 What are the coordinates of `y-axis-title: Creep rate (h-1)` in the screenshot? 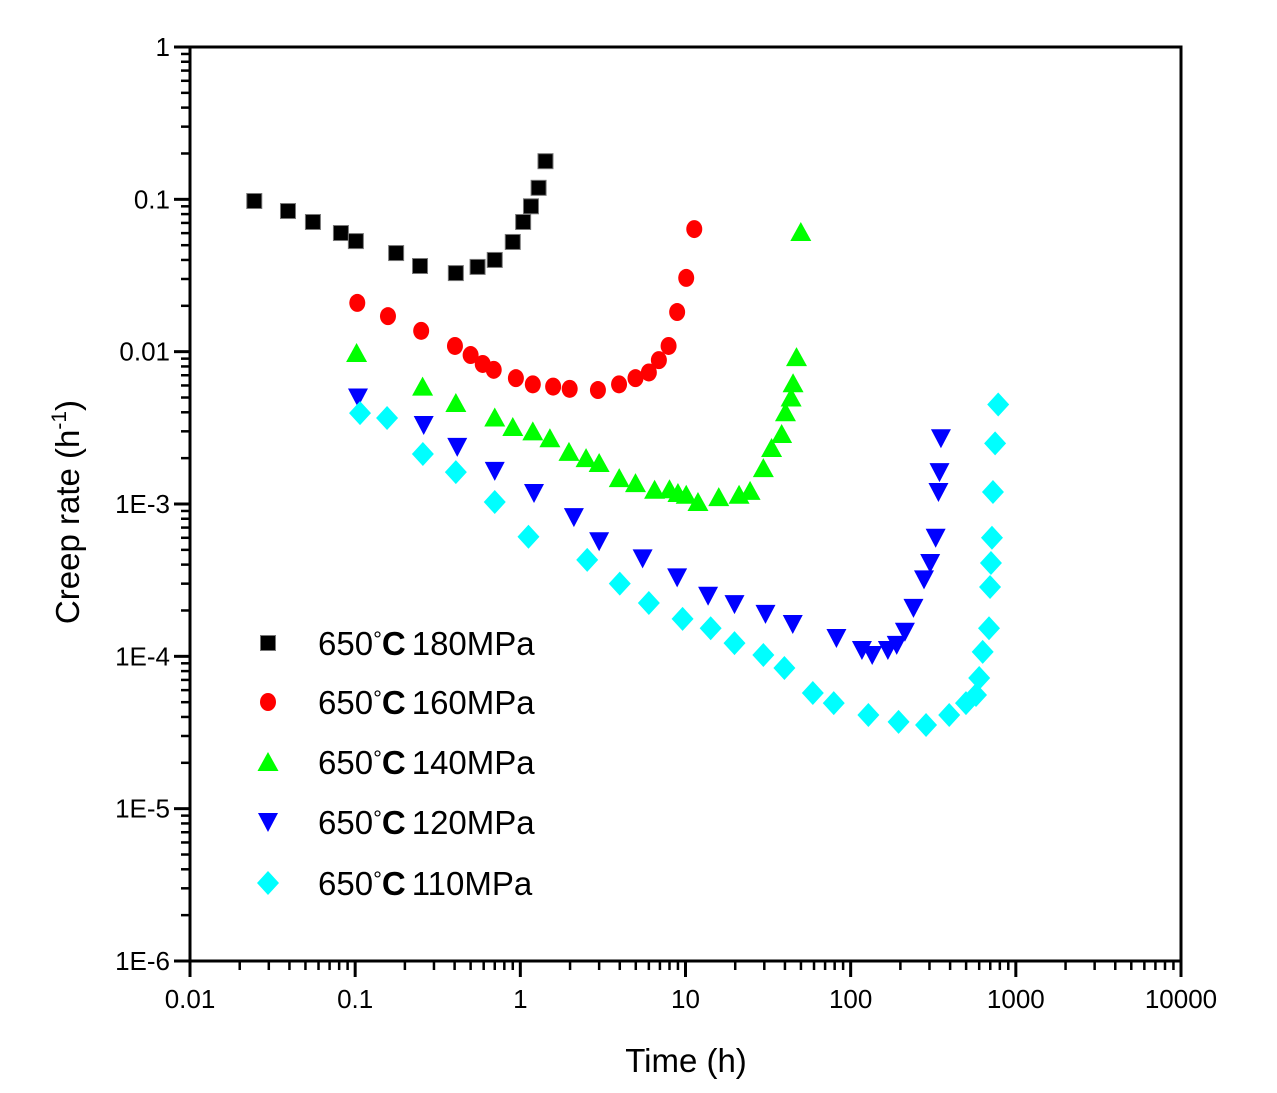 It's located at (67, 512).